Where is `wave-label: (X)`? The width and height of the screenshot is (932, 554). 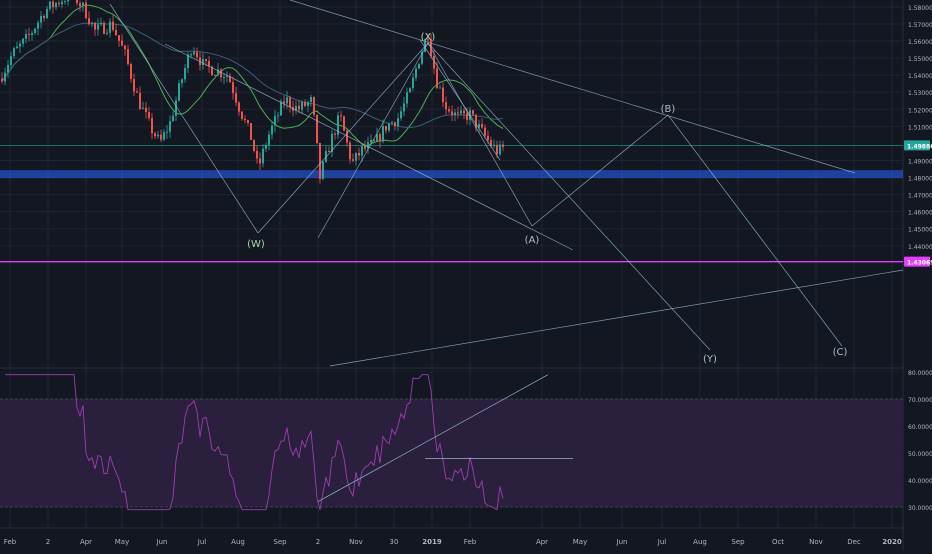
wave-label: (X) is located at coordinates (428, 37).